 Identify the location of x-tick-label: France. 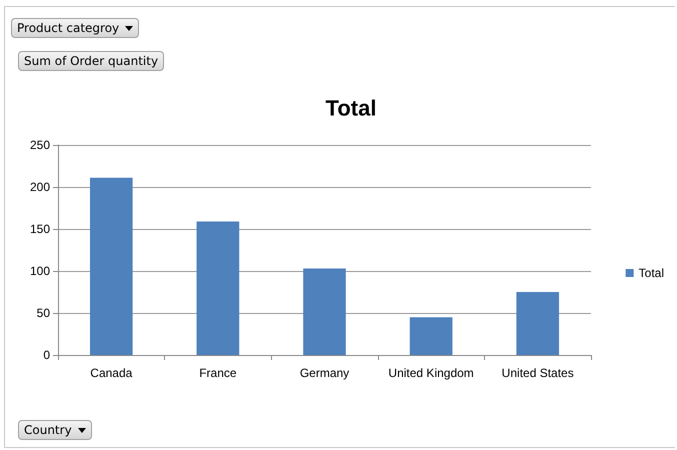
(218, 373).